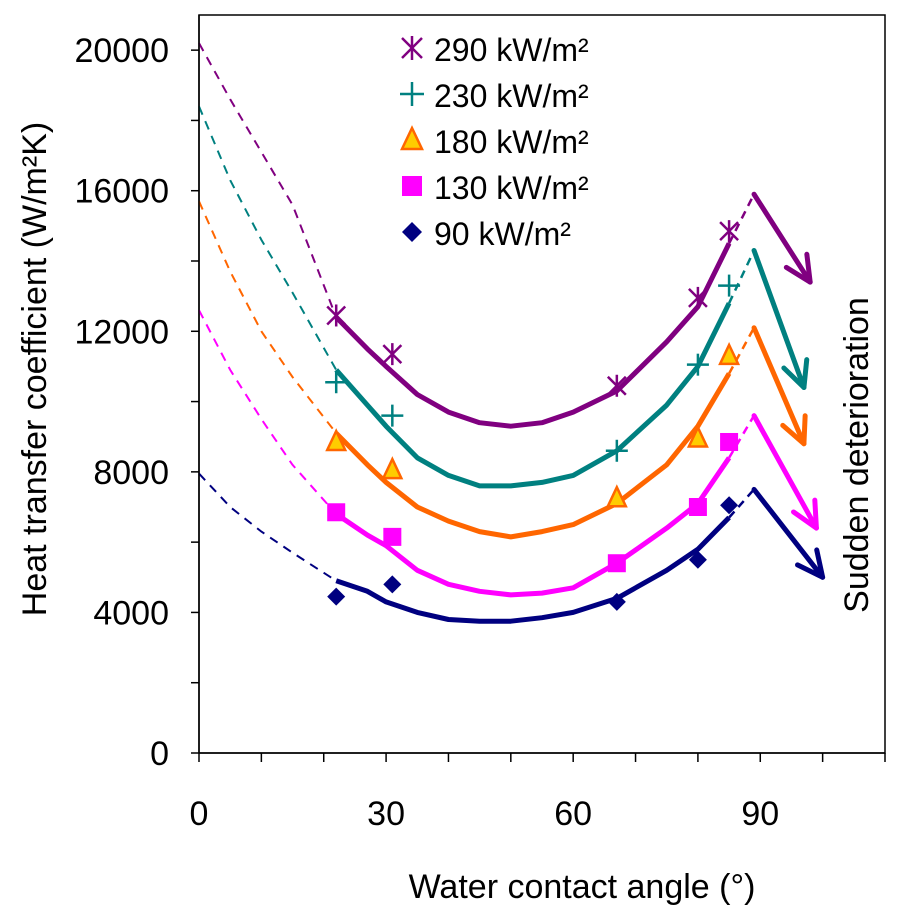  What do you see at coordinates (412, 138) in the screenshot?
I see `legend-marker-triangle` at bounding box center [412, 138].